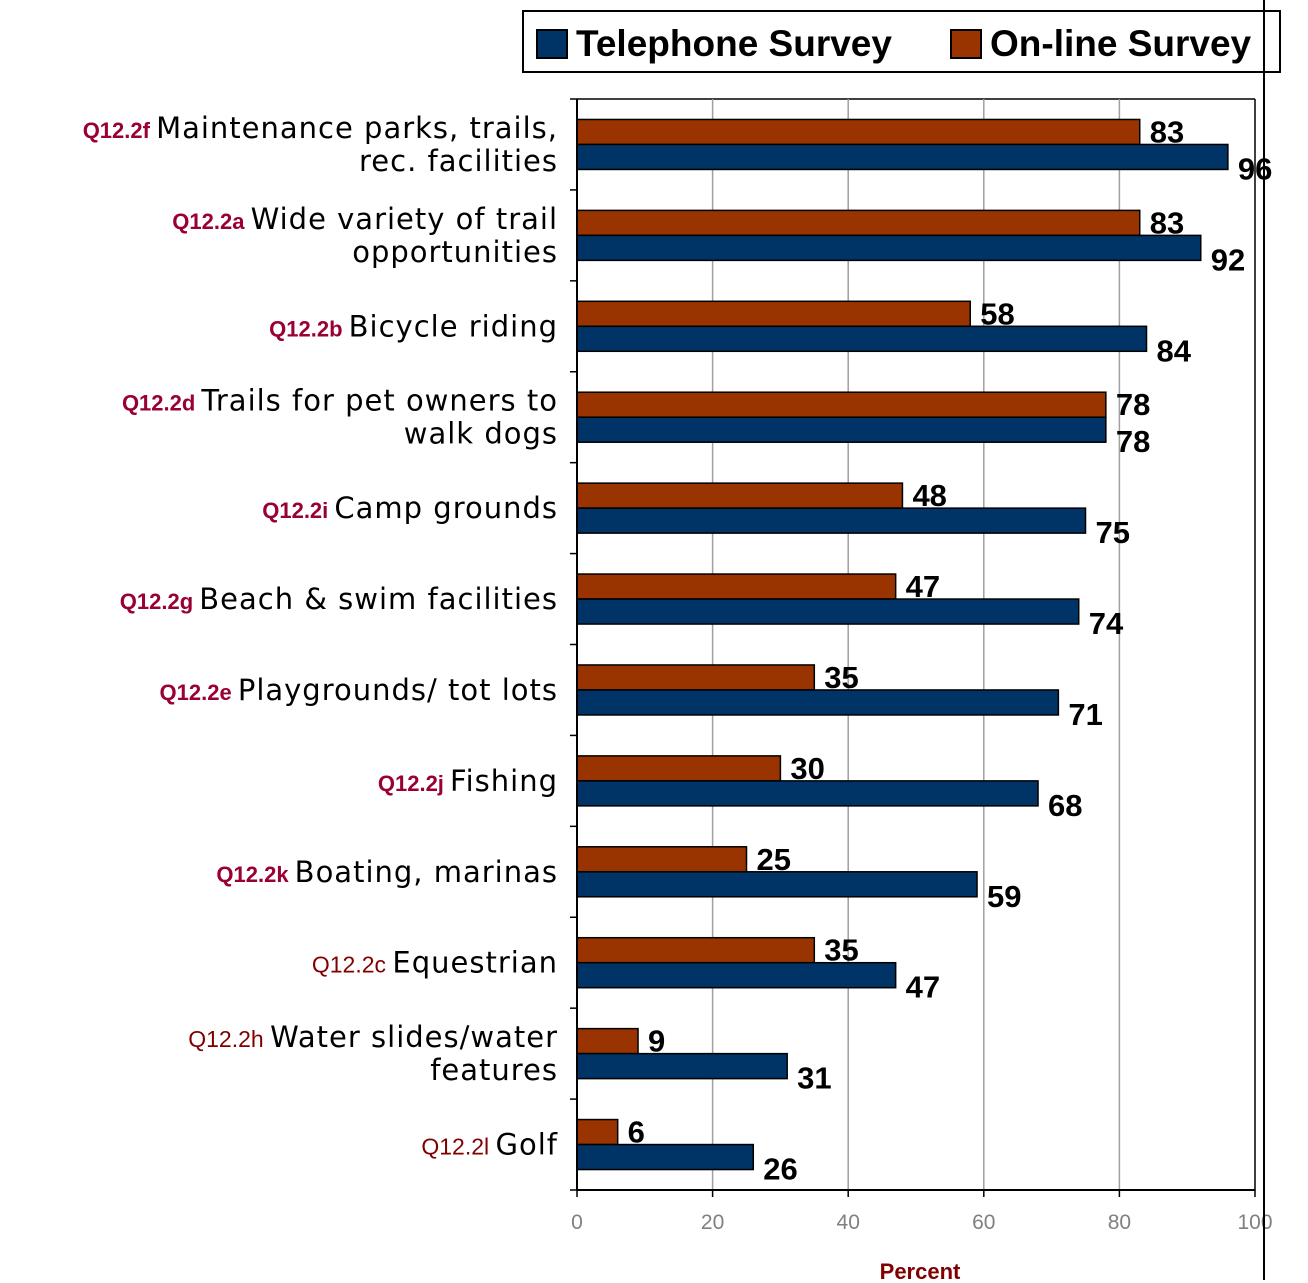 The height and width of the screenshot is (1283, 1308). What do you see at coordinates (1228, 259) in the screenshot?
I see `value-label-telephone: 92` at bounding box center [1228, 259].